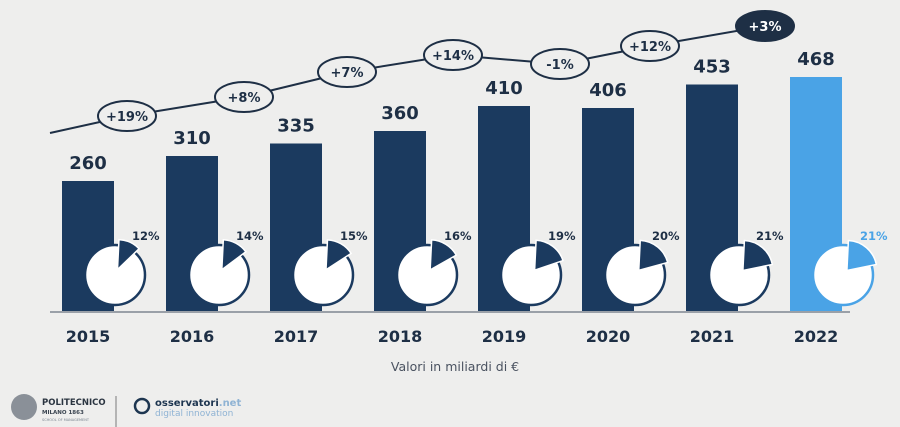 The image size is (900, 427). Describe the element at coordinates (504, 88) in the screenshot. I see `value-label-2019: 410` at that location.